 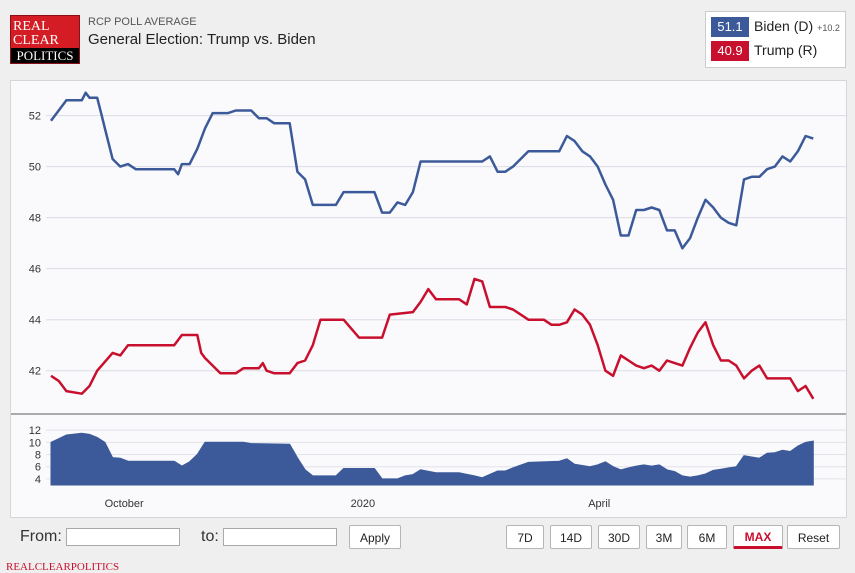 What do you see at coordinates (124, 504) in the screenshot?
I see `x-tick-october: October` at bounding box center [124, 504].